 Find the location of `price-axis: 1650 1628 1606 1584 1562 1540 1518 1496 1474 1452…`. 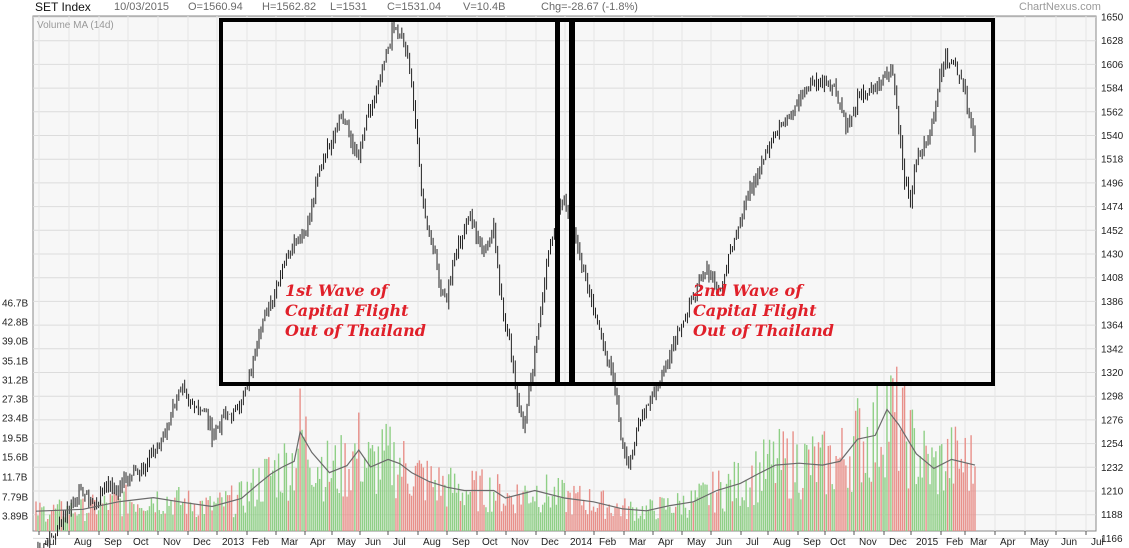

price-axis: 1650 1628 1606 1584 1562 1540 1518 1496 1474 1452… is located at coordinates (1112, 279).